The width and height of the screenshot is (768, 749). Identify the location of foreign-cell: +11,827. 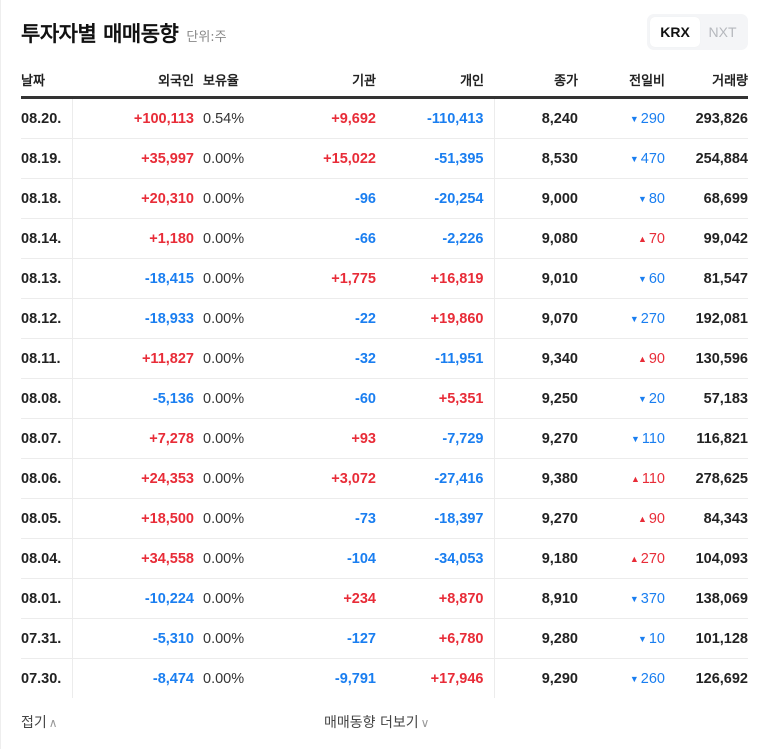
(133, 358).